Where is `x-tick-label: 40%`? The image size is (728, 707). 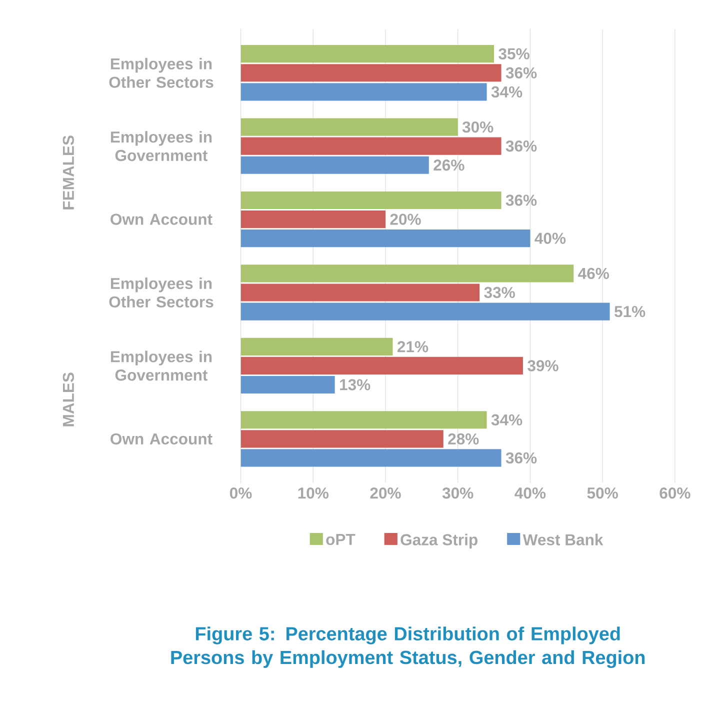
x-tick-label: 40% is located at coordinates (530, 493).